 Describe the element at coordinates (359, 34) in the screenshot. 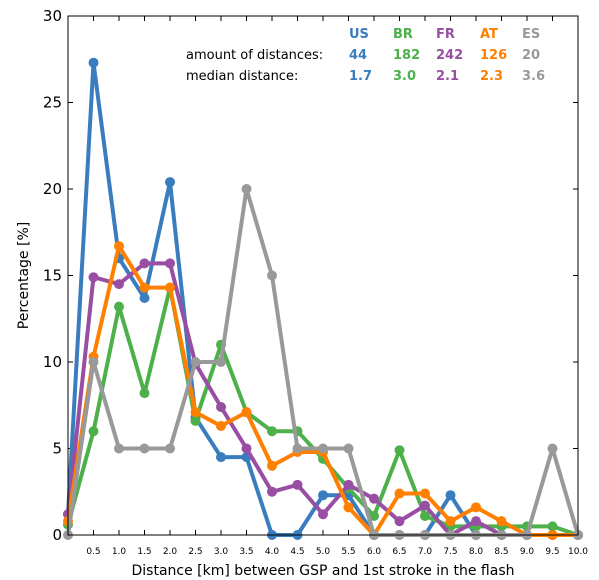

I see `legend-name: US` at that location.